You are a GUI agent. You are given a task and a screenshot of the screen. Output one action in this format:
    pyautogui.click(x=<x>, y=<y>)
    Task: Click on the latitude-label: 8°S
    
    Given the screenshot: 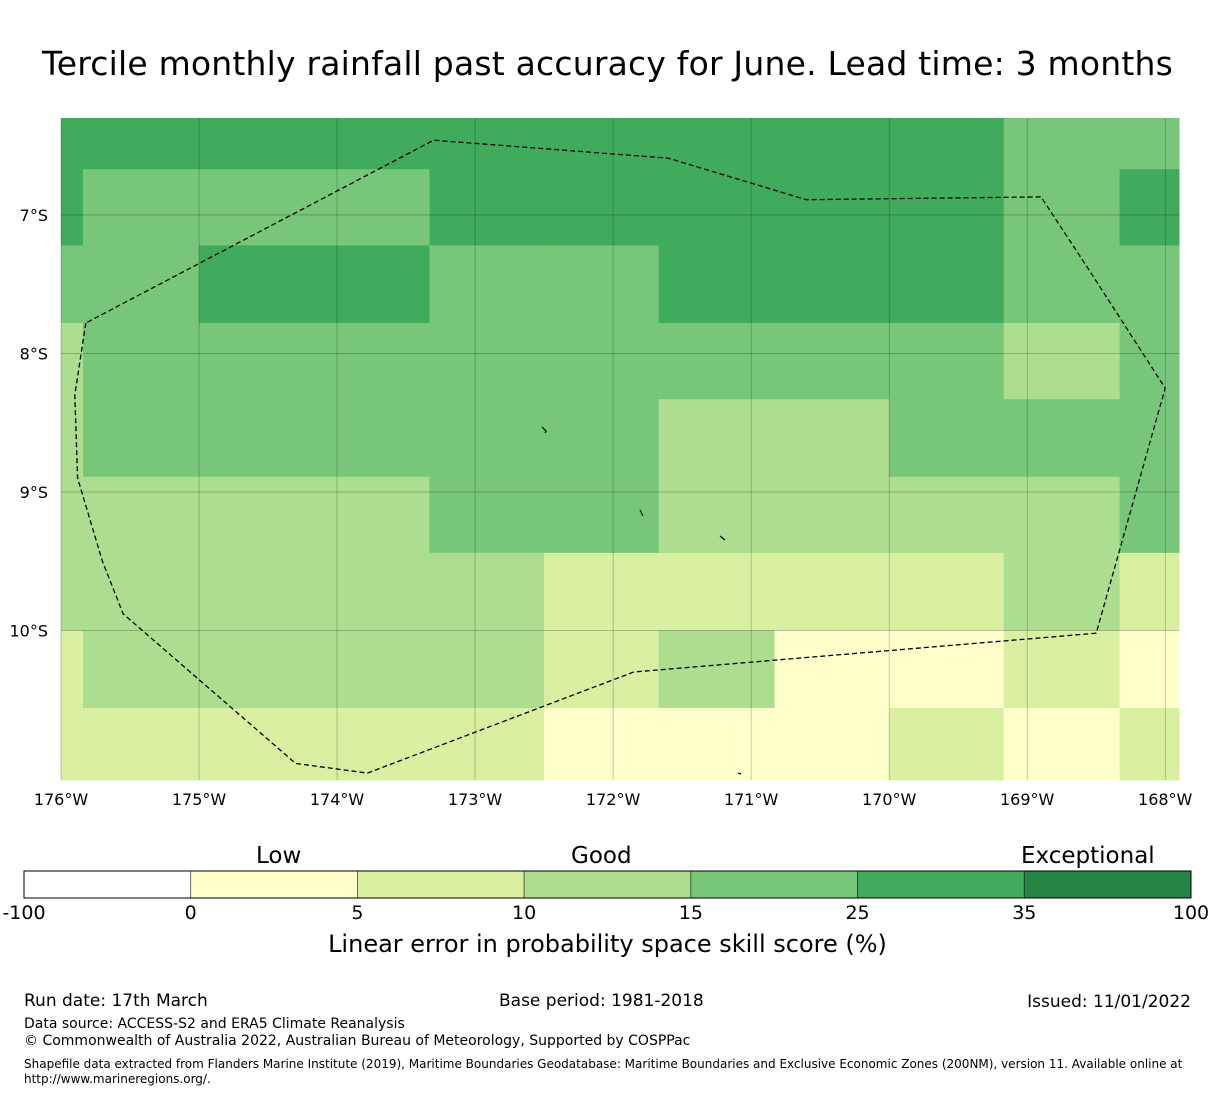 What is the action you would take?
    pyautogui.click(x=34, y=353)
    